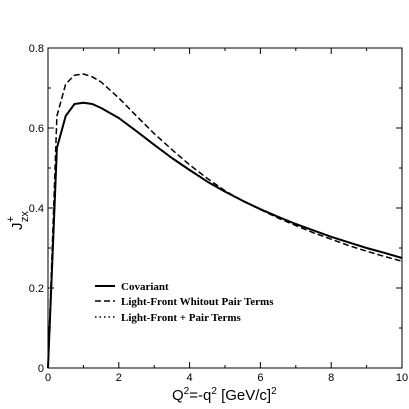 The image size is (409, 409). I want to click on y-tick-label: 0.2, so click(36, 289).